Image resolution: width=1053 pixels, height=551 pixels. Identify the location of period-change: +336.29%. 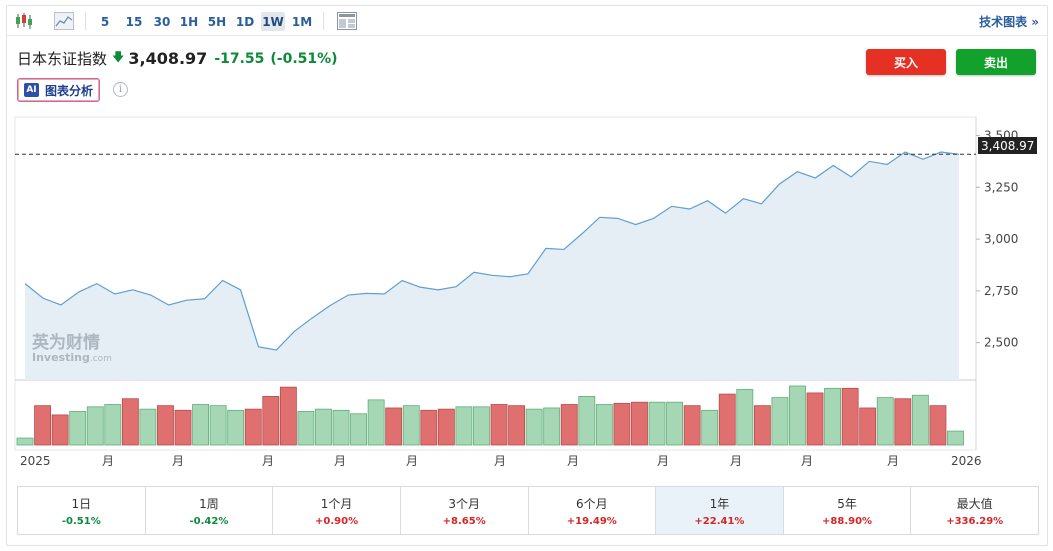
(975, 521).